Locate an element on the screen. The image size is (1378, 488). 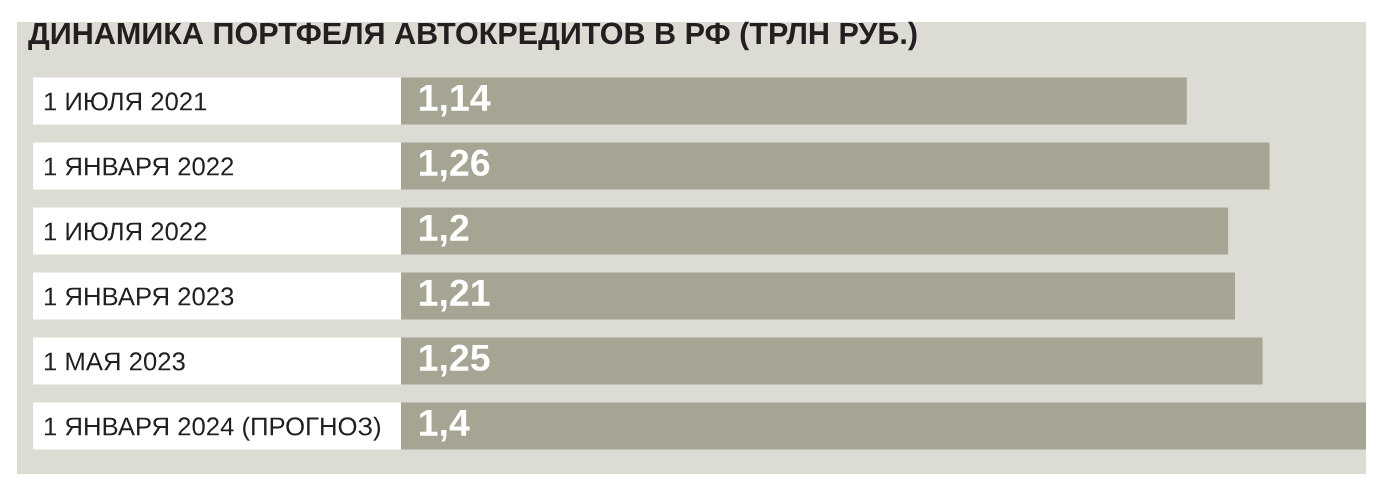
data-label: 1,26 is located at coordinates (455, 165).